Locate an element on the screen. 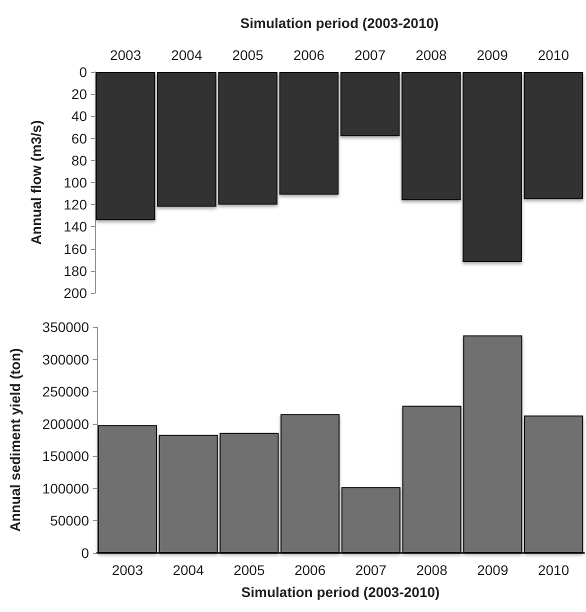 This screenshot has width=586, height=612. y-tick-label: 80 is located at coordinates (79, 160).